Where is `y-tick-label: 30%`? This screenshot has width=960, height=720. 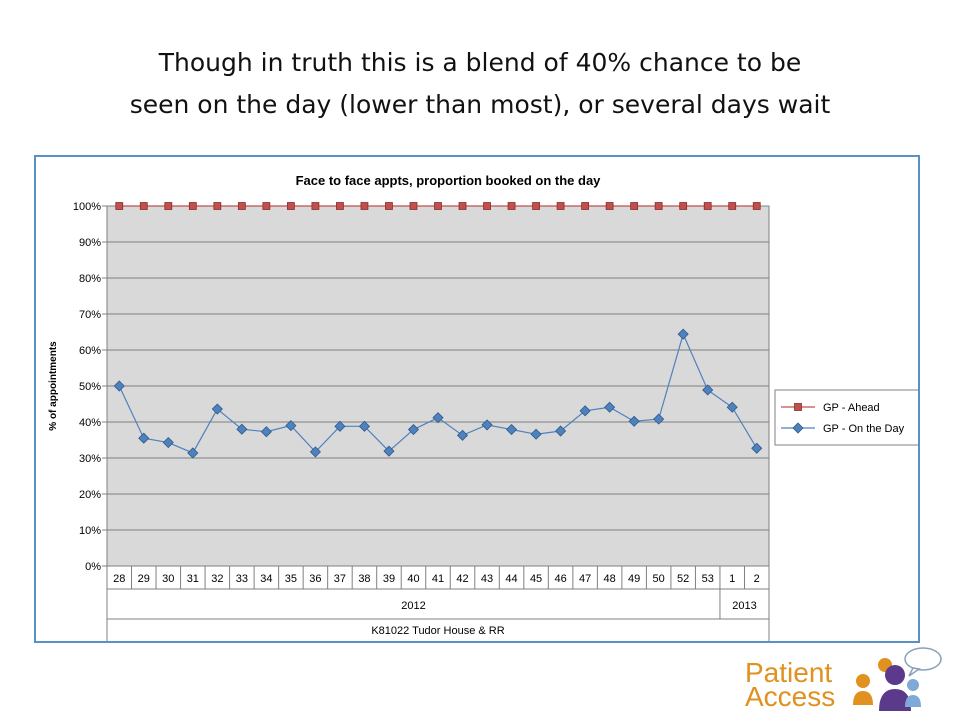
y-tick-label: 30% is located at coordinates (90, 459).